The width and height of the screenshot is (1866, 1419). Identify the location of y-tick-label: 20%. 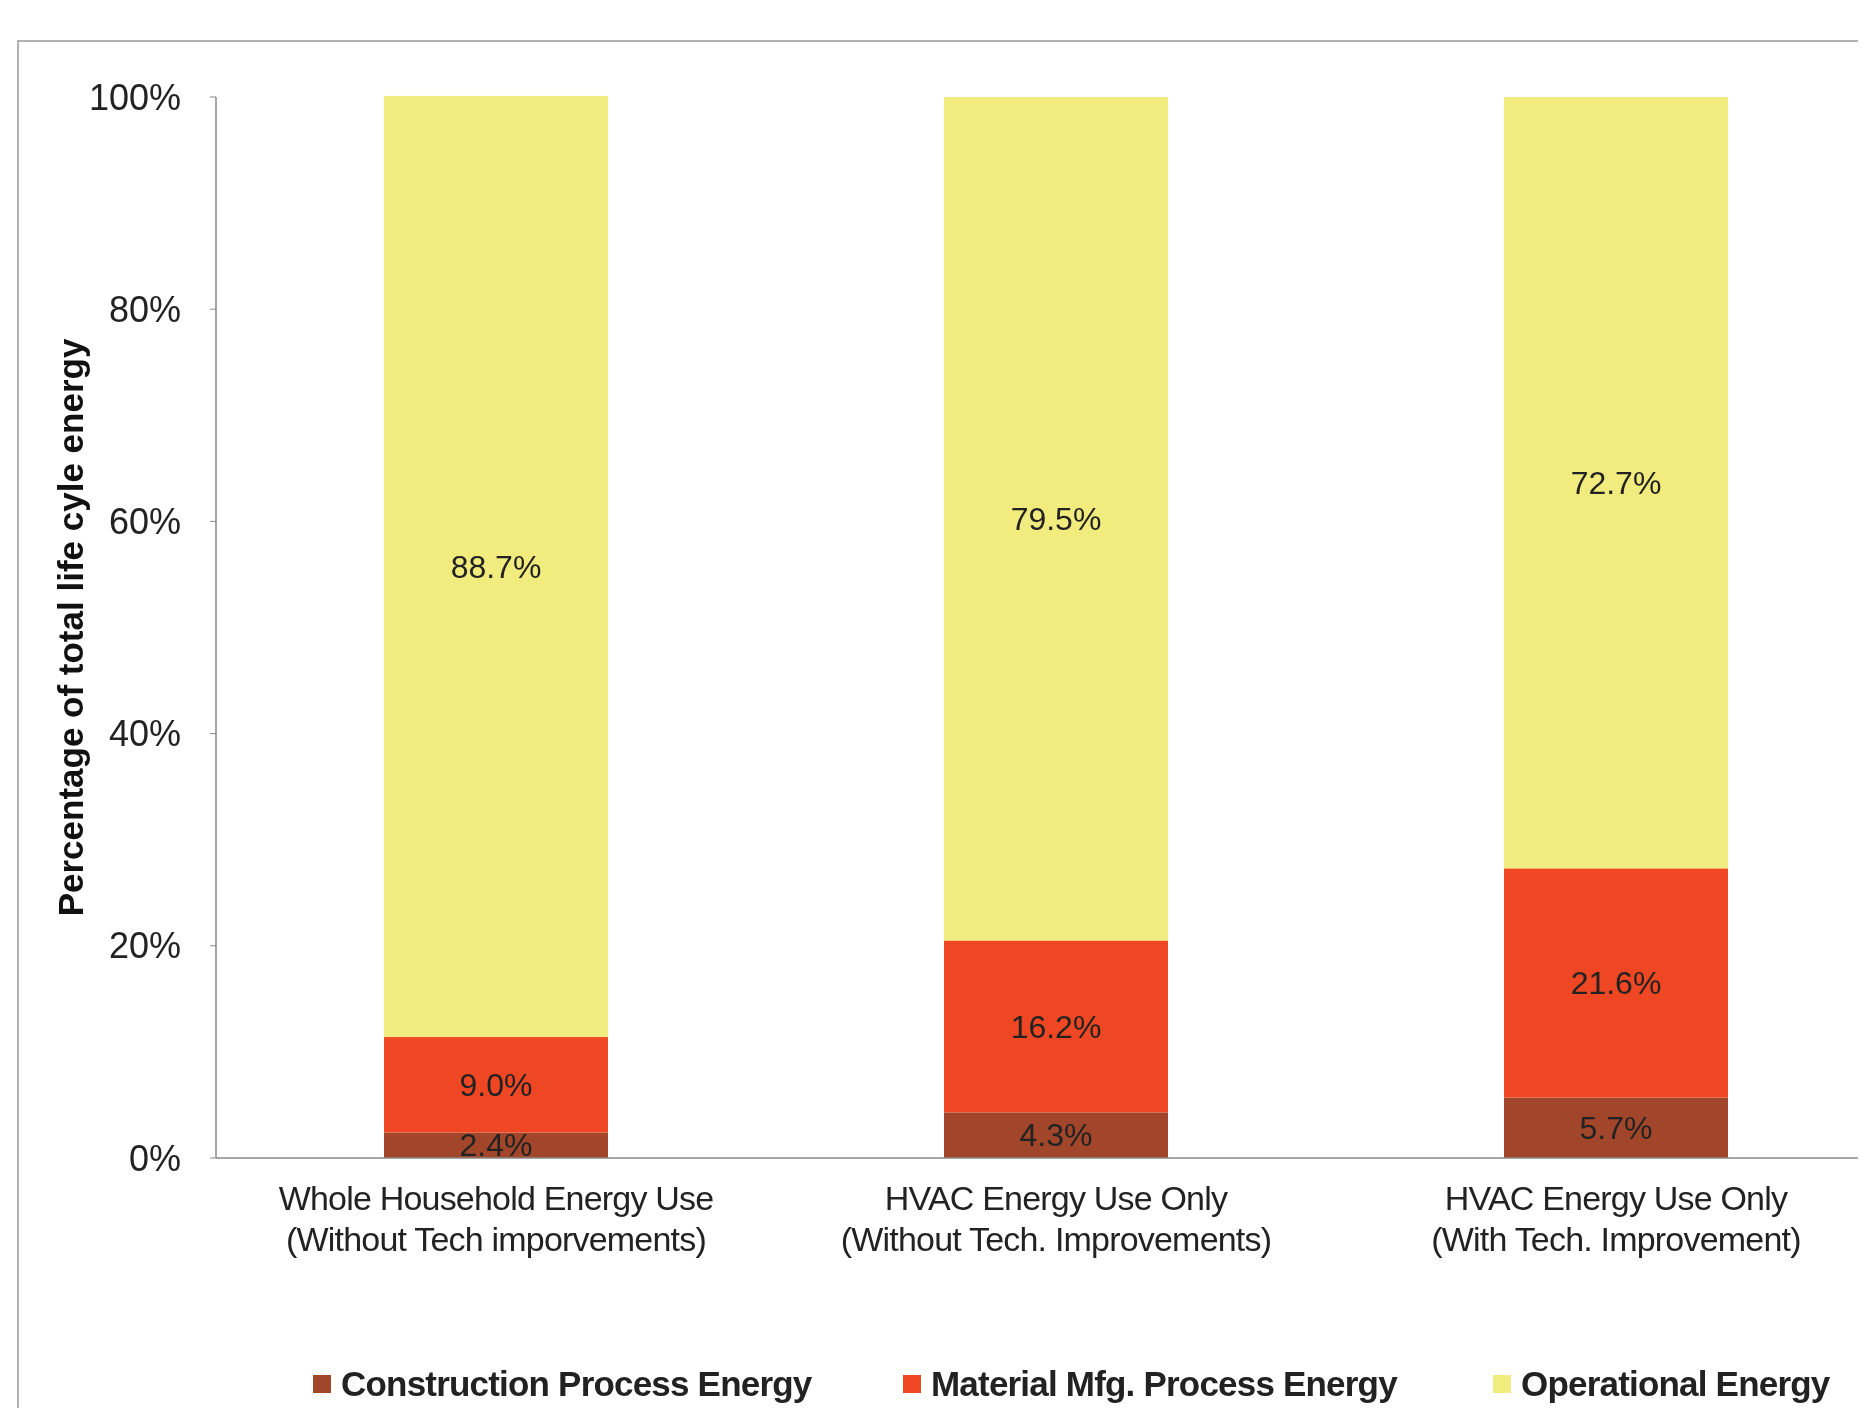
(144, 946).